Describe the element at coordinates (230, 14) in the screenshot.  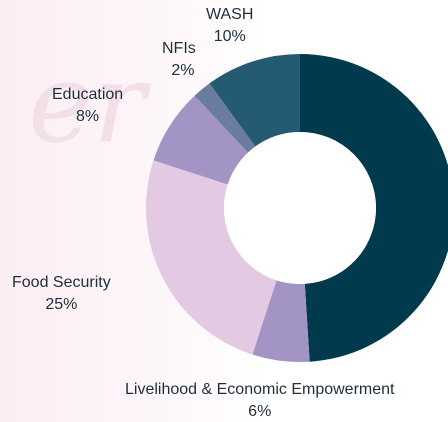
I see `label-wash-name: WASH` at that location.